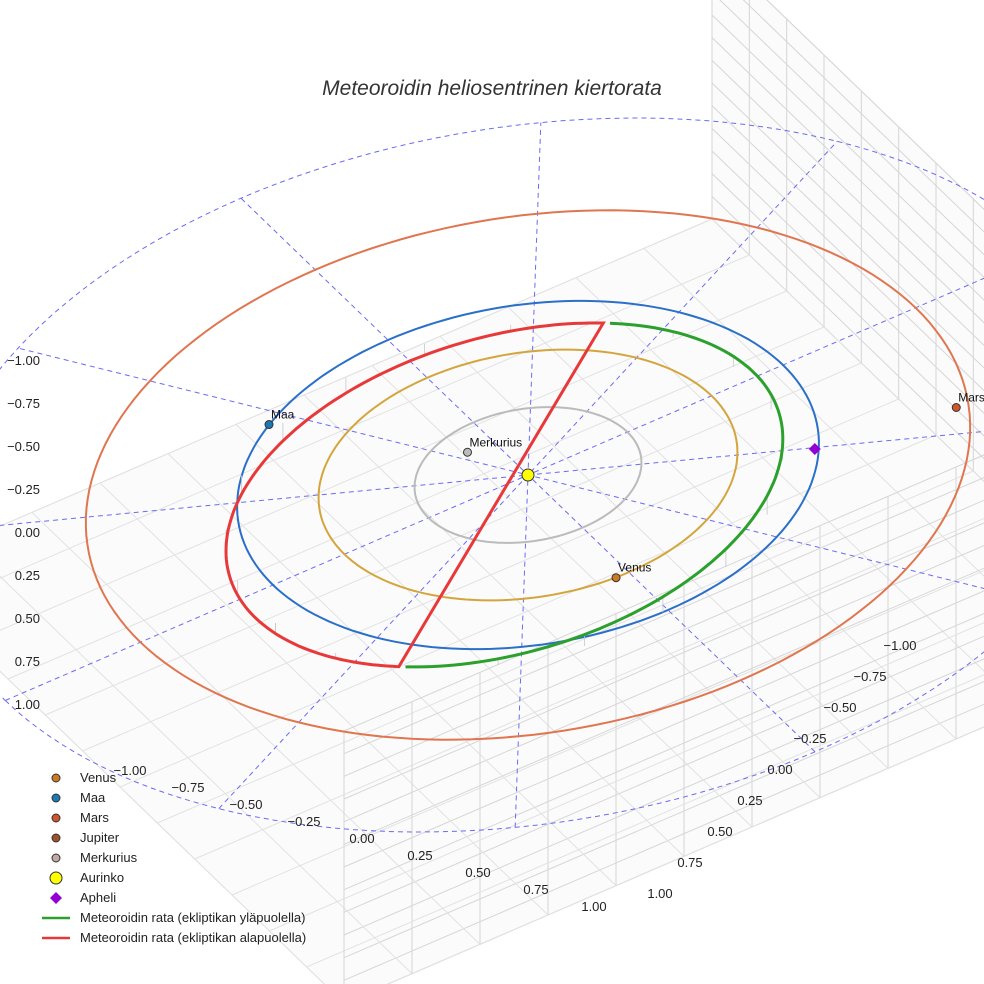 Image resolution: width=984 pixels, height=984 pixels. Describe the element at coordinates (100, 837) in the screenshot. I see `legend-label: Jupiter` at that location.